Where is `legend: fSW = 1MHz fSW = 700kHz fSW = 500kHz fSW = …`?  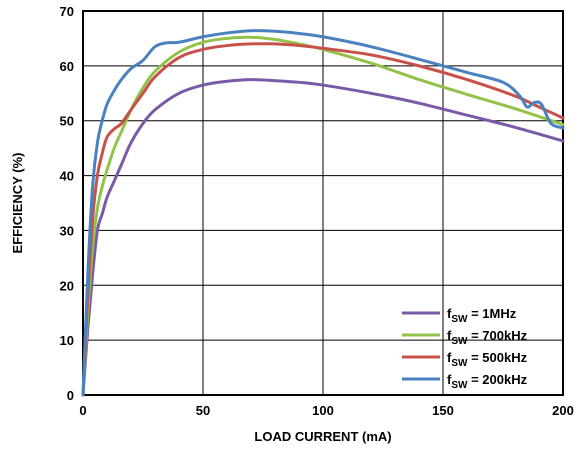
legend: fSW = 1MHz fSW = 700kHz fSW = 500kHz fSW = … is located at coordinates (465, 348).